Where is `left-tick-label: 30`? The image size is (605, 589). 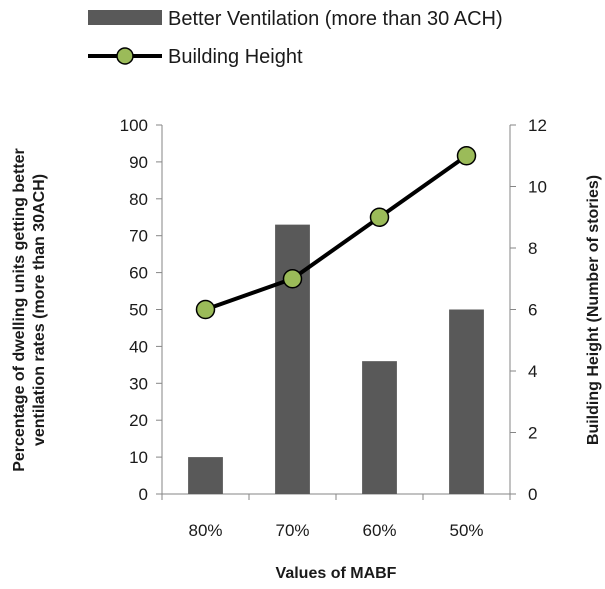 left-tick-label: 30 is located at coordinates (138, 383).